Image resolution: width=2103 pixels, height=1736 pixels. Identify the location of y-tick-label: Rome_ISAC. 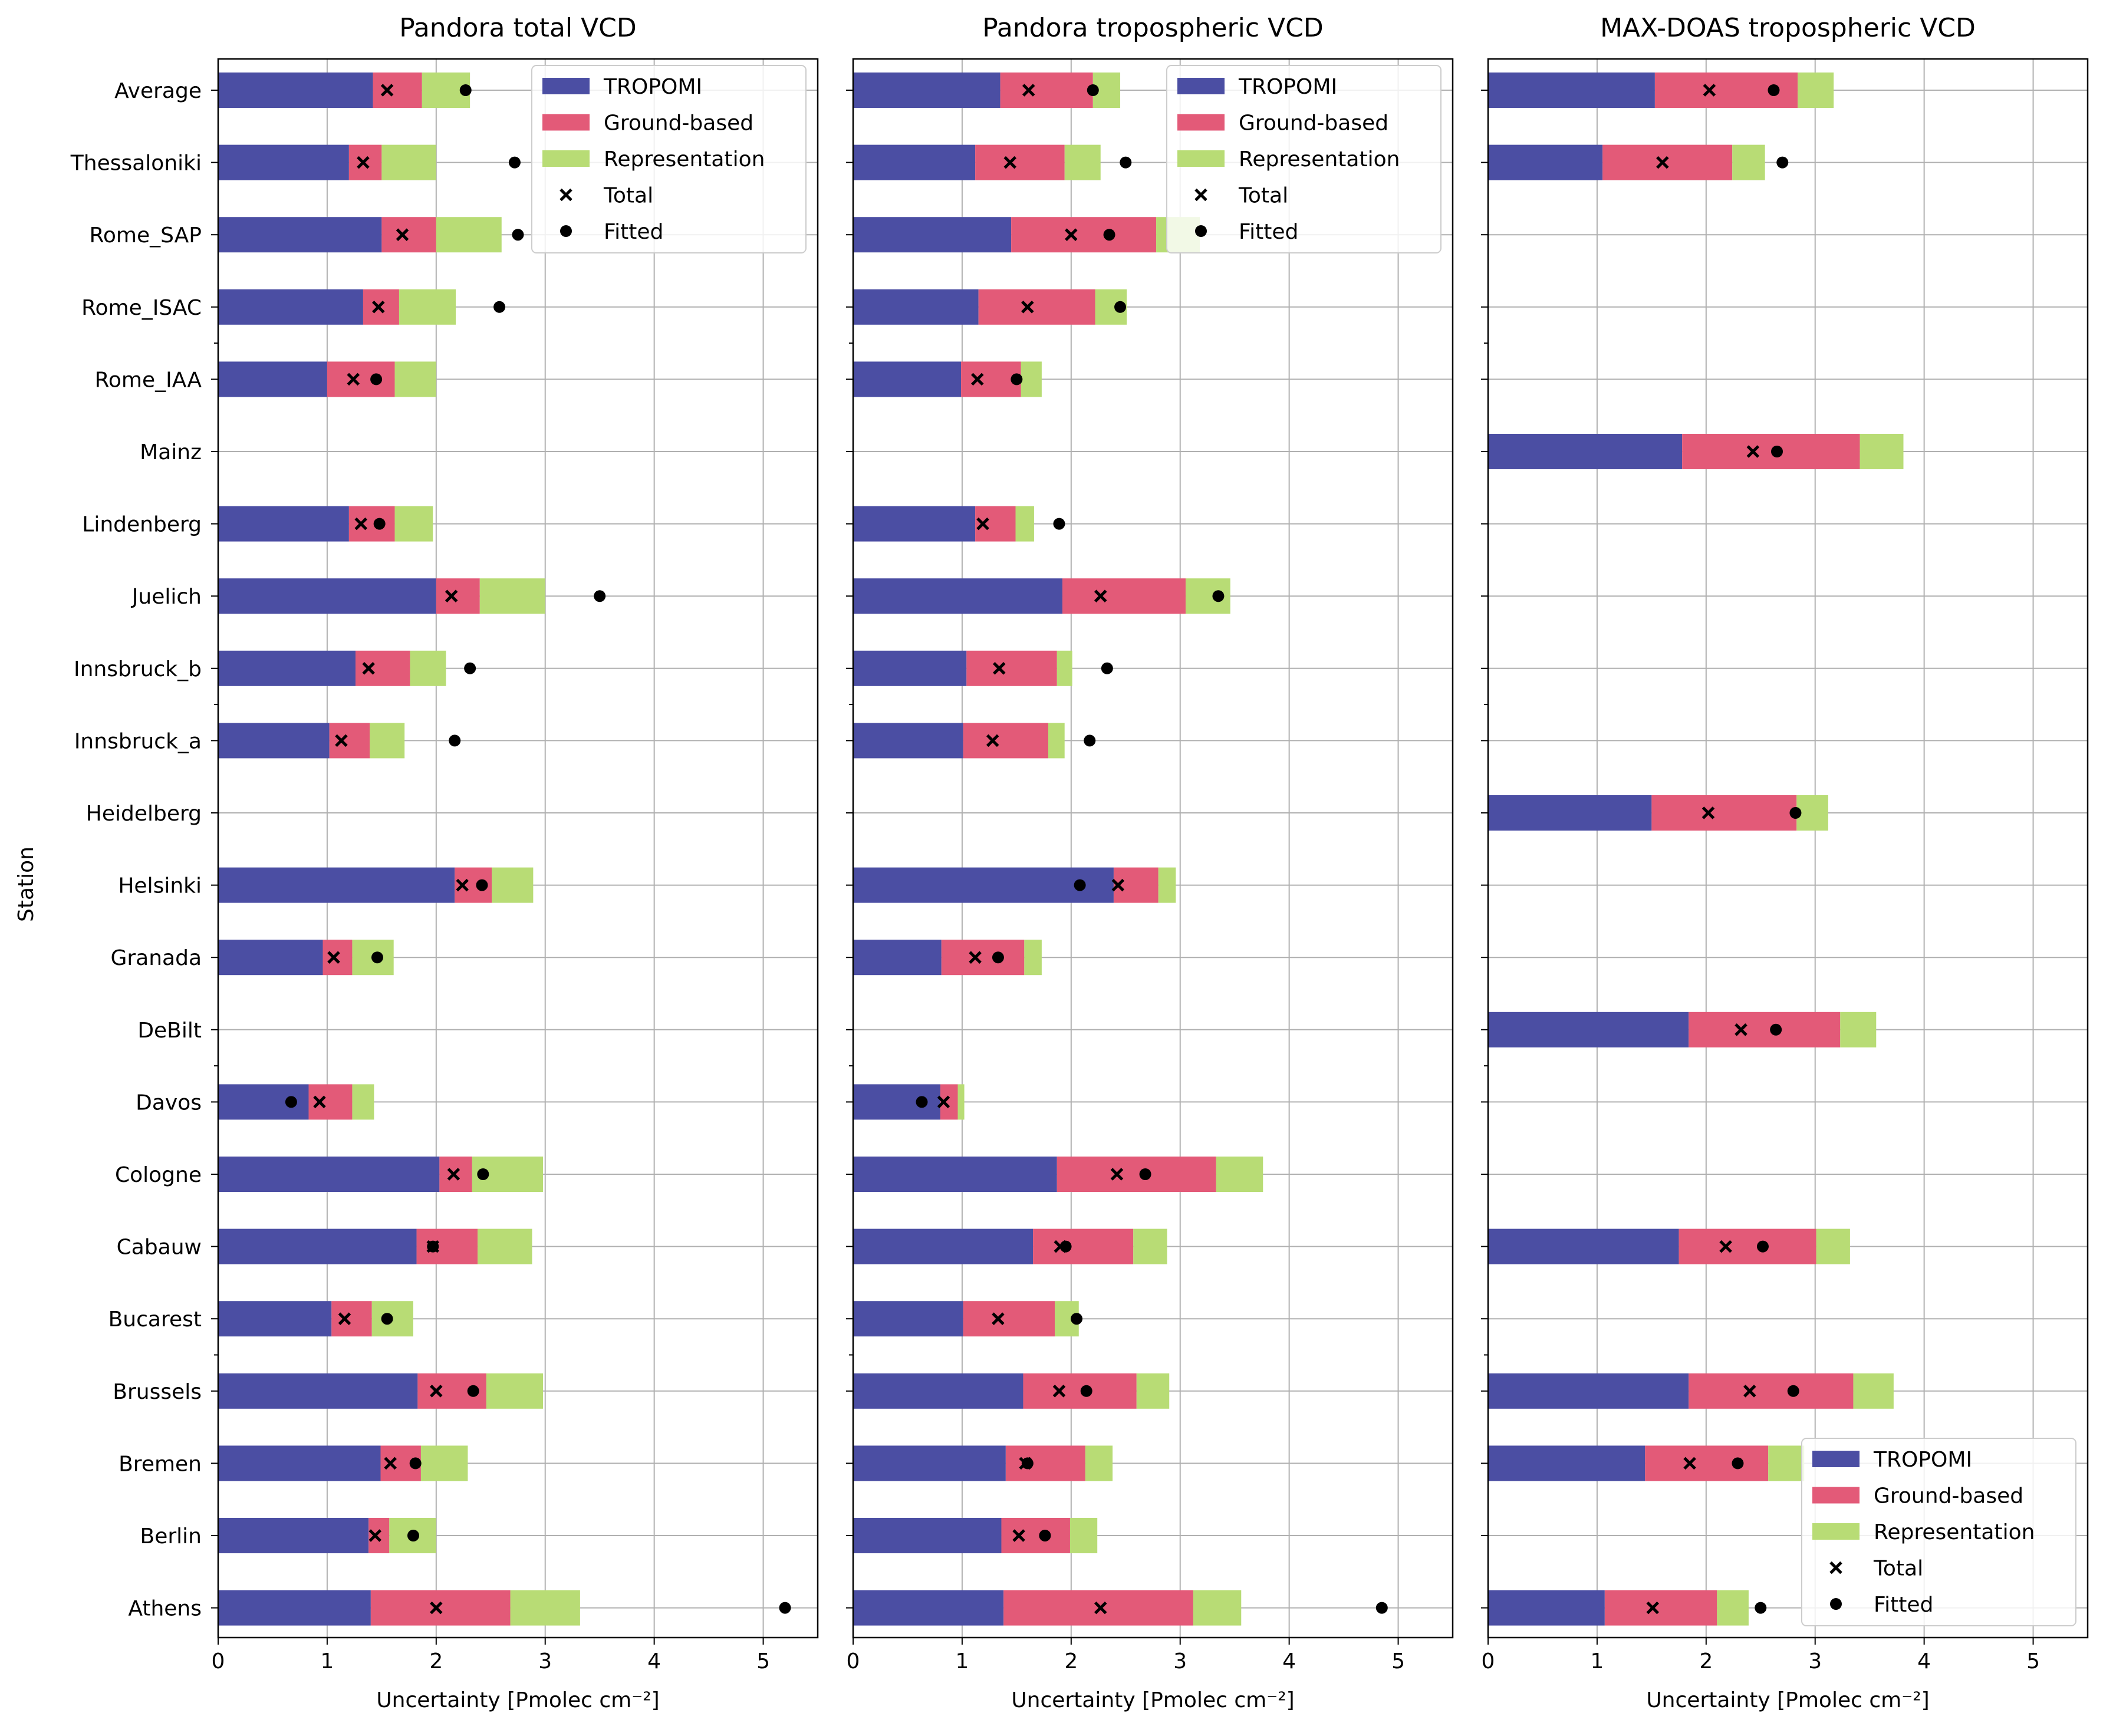
(141, 308).